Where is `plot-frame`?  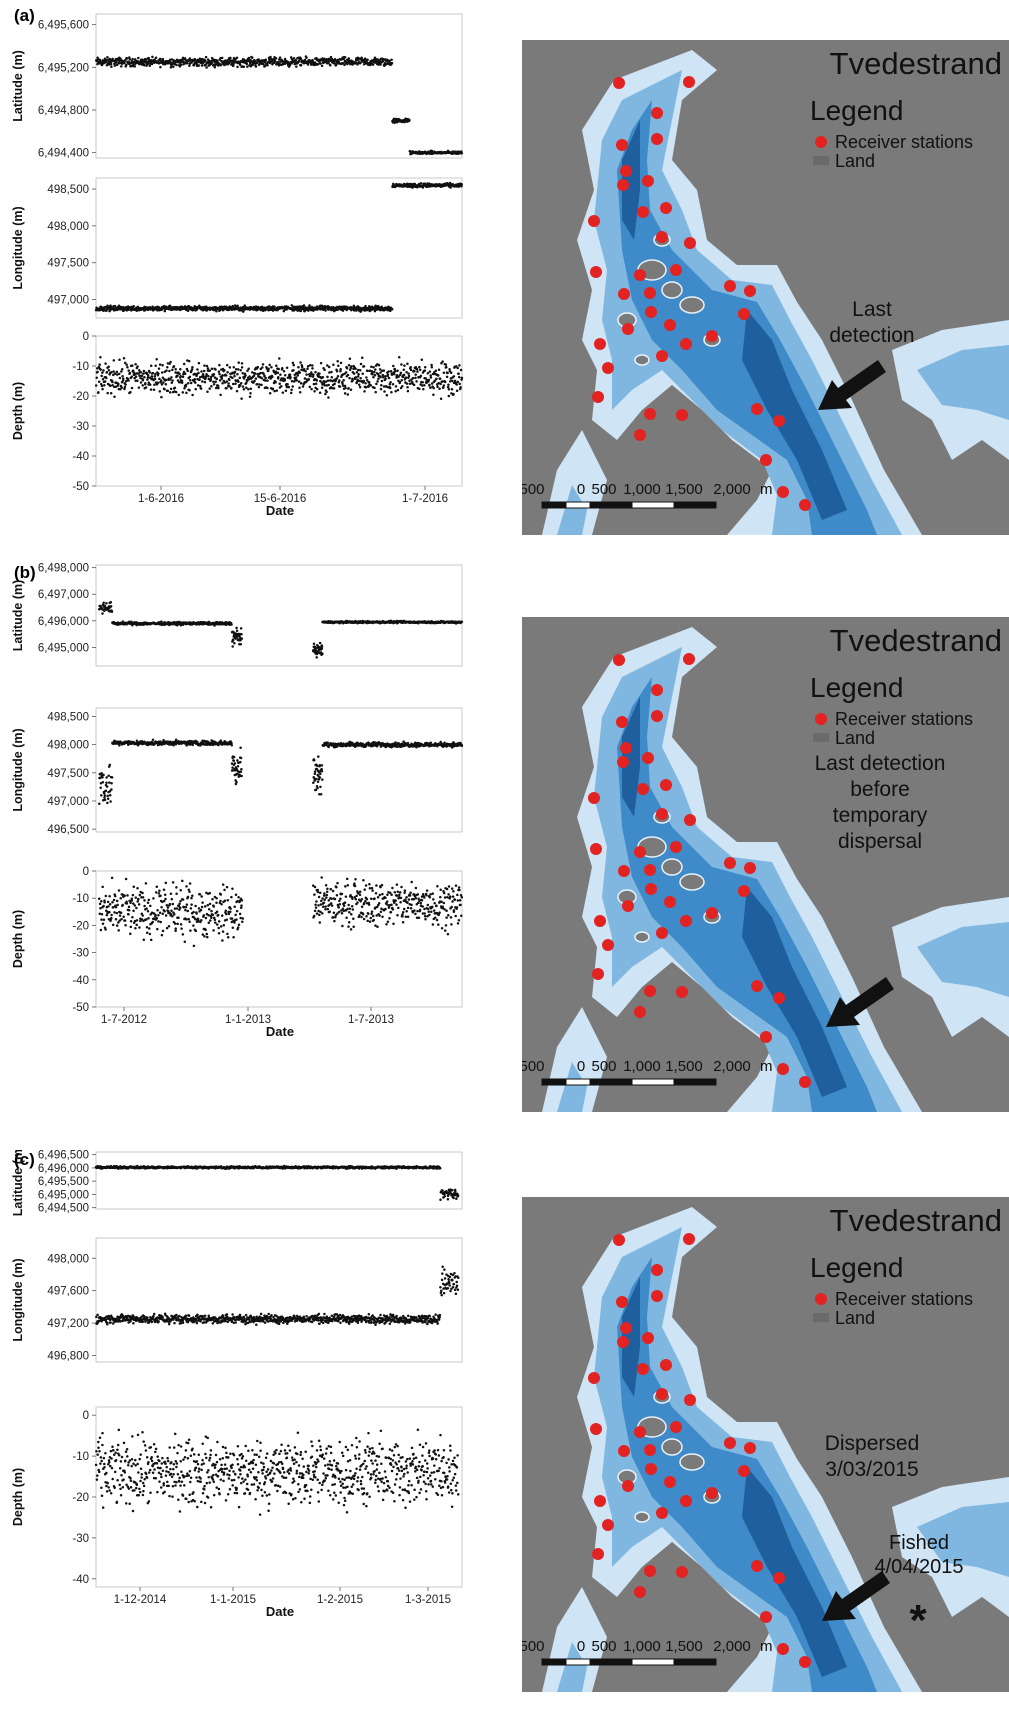 plot-frame is located at coordinates (279, 411).